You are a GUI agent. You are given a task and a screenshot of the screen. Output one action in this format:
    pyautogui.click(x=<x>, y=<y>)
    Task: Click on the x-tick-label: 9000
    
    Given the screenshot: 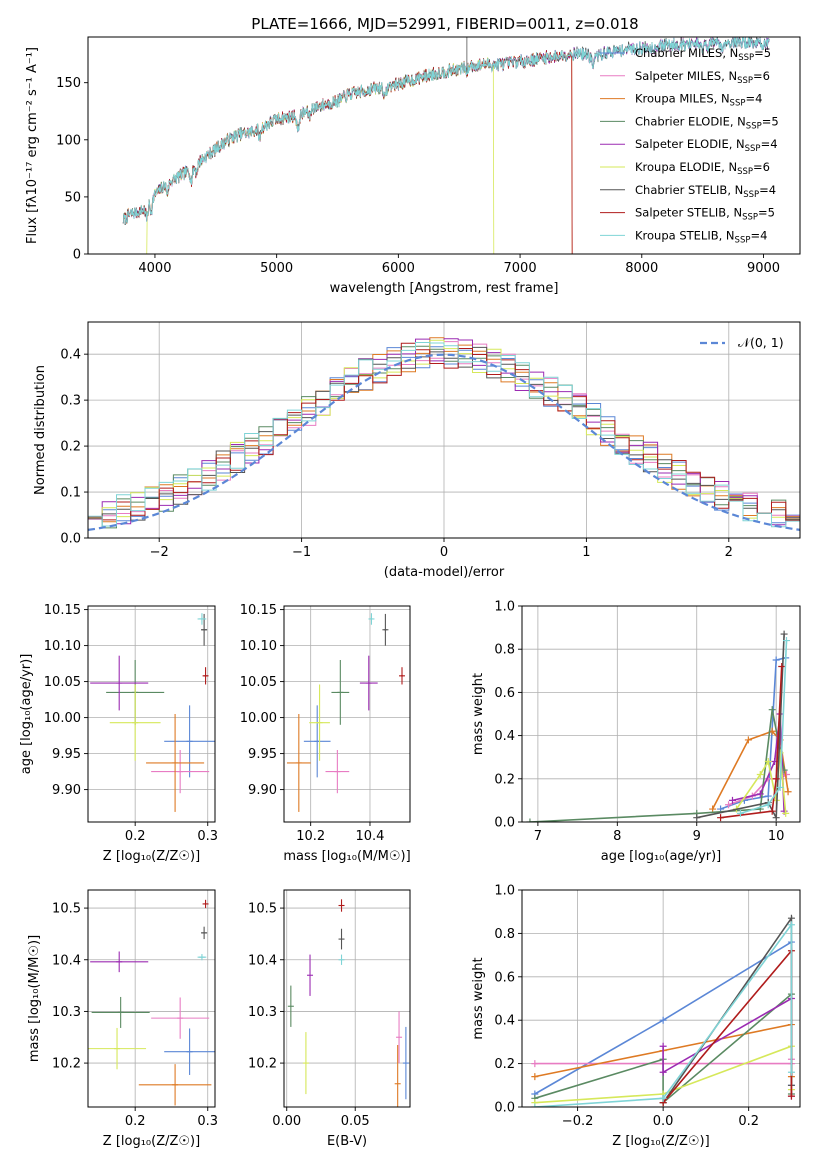 What is the action you would take?
    pyautogui.click(x=763, y=268)
    